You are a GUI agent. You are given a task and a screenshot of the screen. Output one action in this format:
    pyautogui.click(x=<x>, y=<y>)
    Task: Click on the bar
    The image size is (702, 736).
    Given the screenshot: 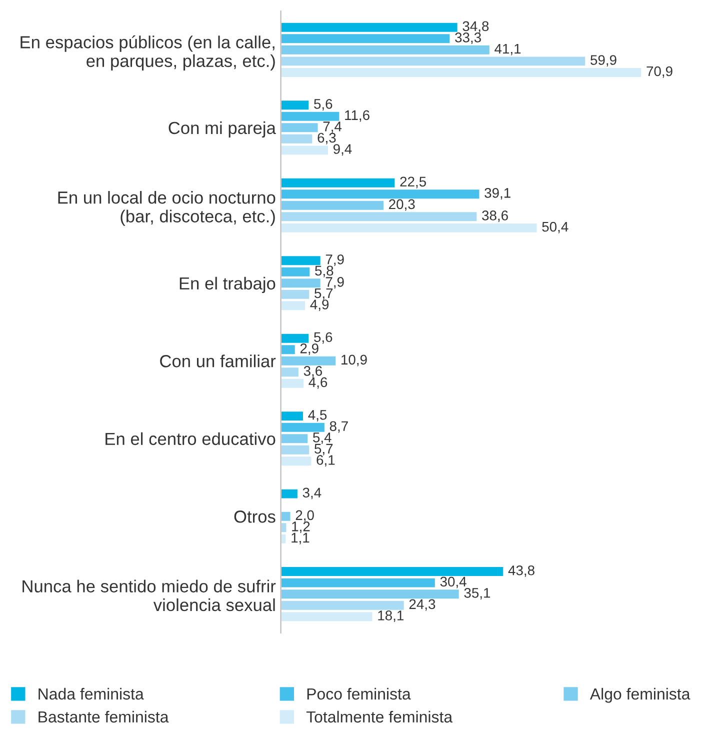 What is the action you would take?
    pyautogui.click(x=289, y=494)
    